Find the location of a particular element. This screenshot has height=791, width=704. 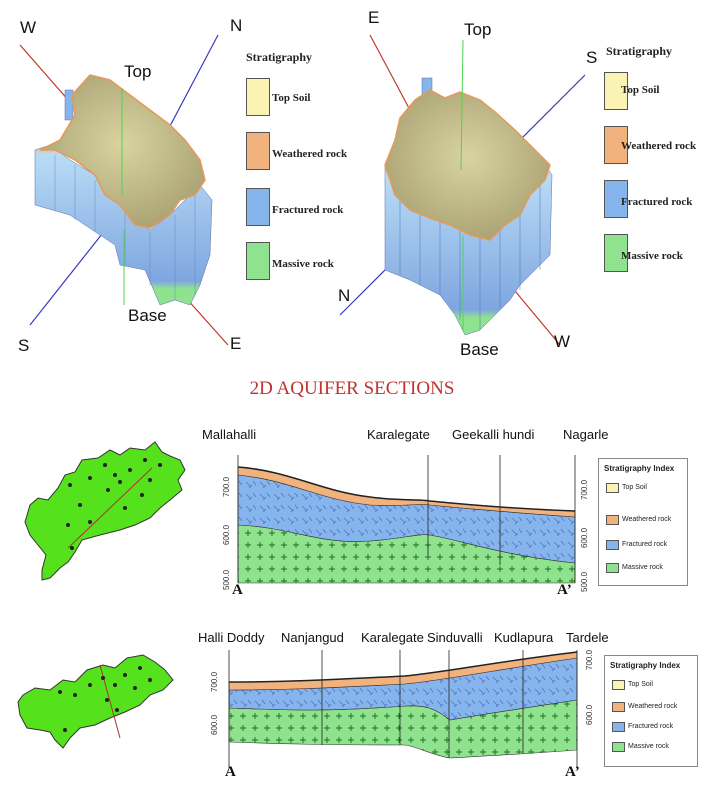

location-label: Mallahalli is located at coordinates (229, 434).